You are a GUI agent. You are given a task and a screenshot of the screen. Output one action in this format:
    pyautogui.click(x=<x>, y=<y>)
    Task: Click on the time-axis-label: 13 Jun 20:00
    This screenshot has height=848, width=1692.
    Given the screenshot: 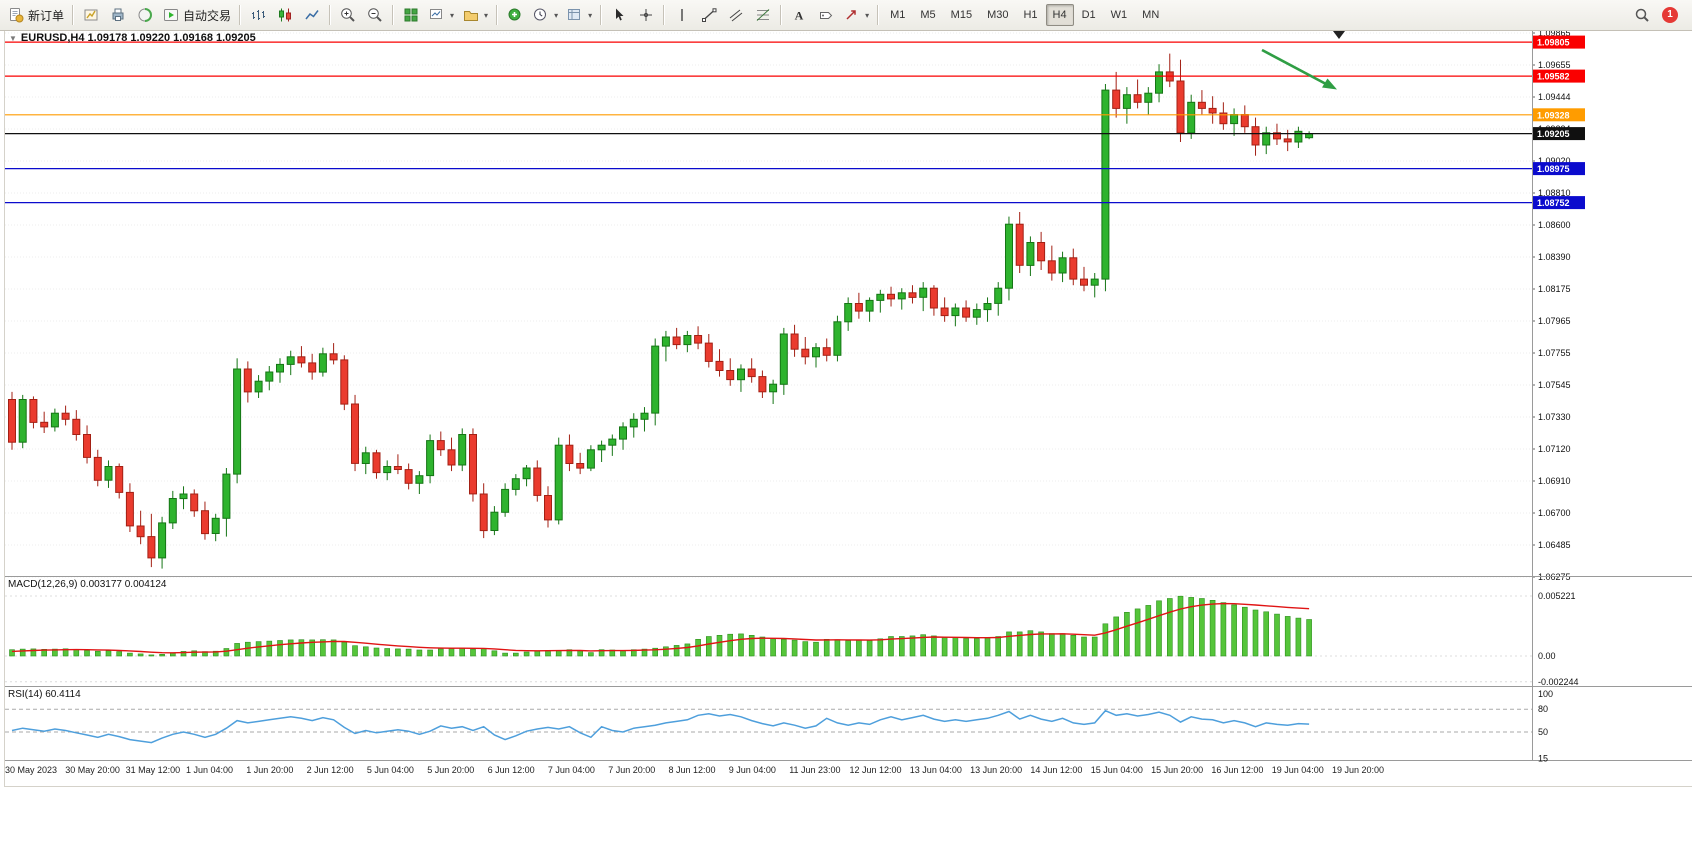 What is the action you would take?
    pyautogui.click(x=996, y=770)
    